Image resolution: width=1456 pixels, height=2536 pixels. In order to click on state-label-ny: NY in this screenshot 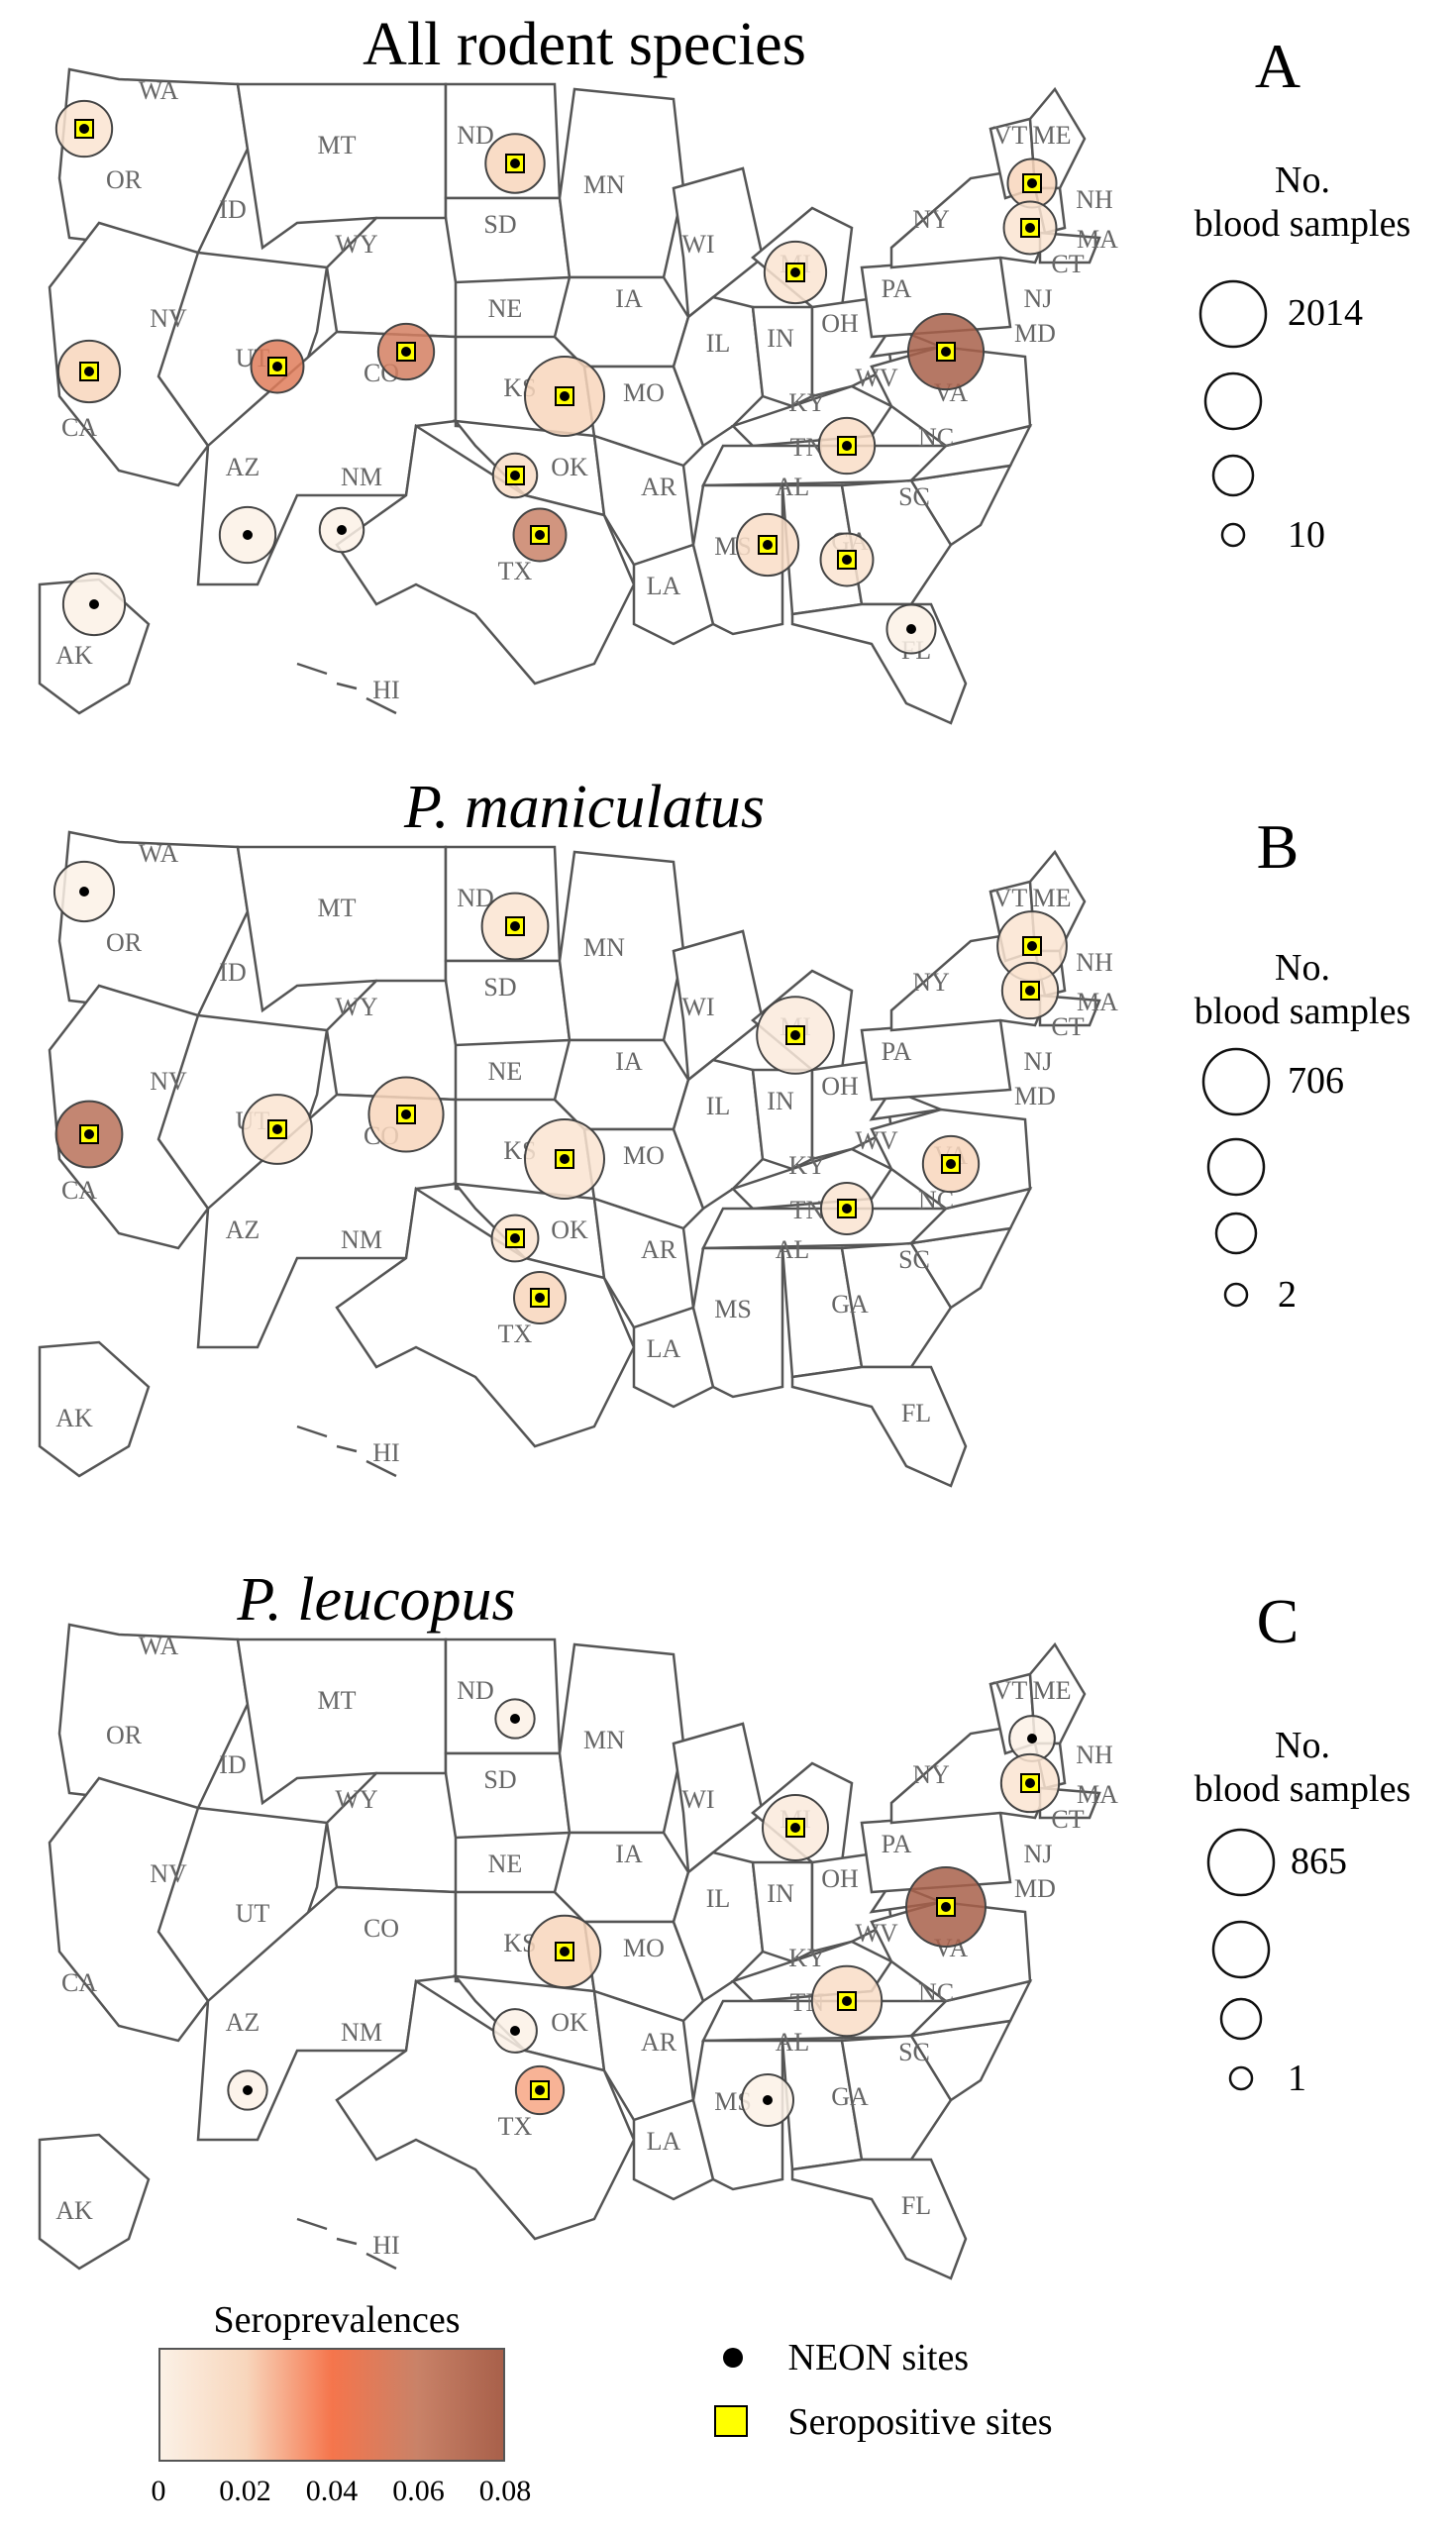, I will do `click(931, 219)`.